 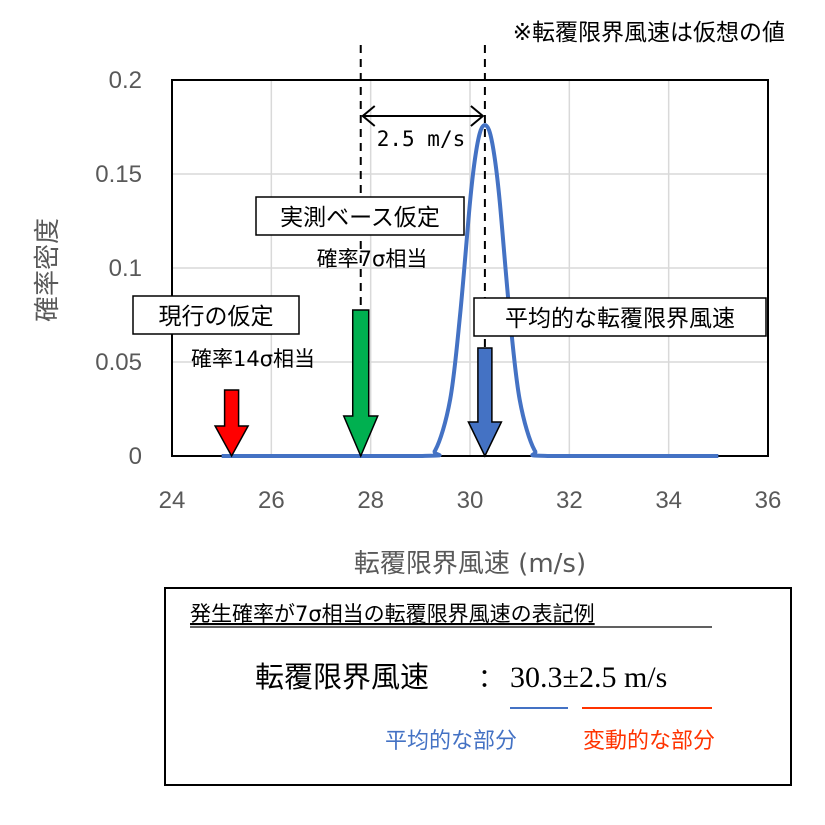 I want to click on y-tick-label: 0.05, so click(x=118, y=362).